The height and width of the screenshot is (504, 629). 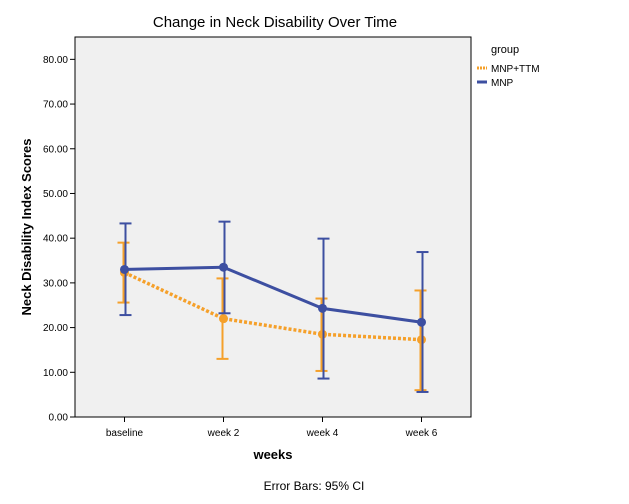 What do you see at coordinates (55, 239) in the screenshot?
I see `y-tick-label: 40.00` at bounding box center [55, 239].